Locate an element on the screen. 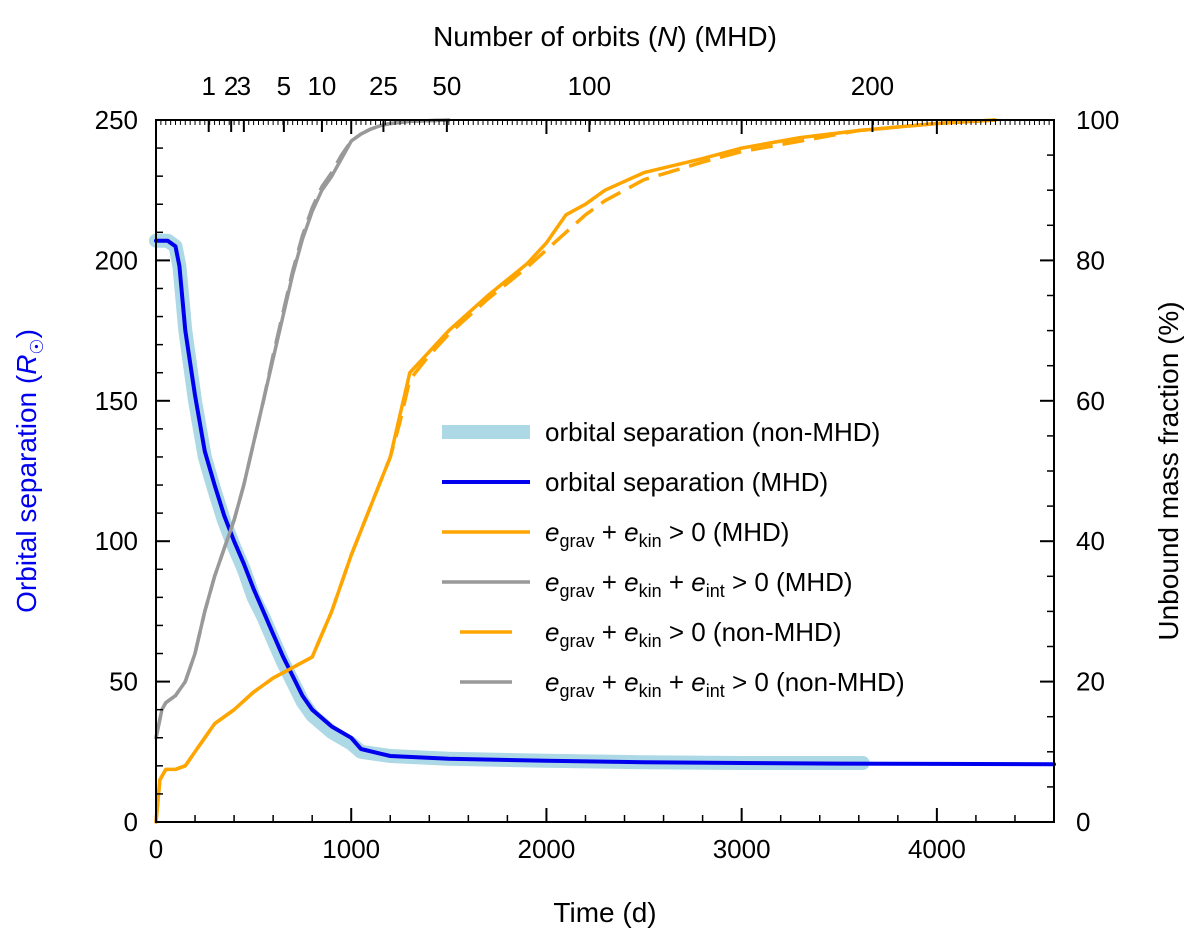  top-tick-label: 5 is located at coordinates (284, 86).